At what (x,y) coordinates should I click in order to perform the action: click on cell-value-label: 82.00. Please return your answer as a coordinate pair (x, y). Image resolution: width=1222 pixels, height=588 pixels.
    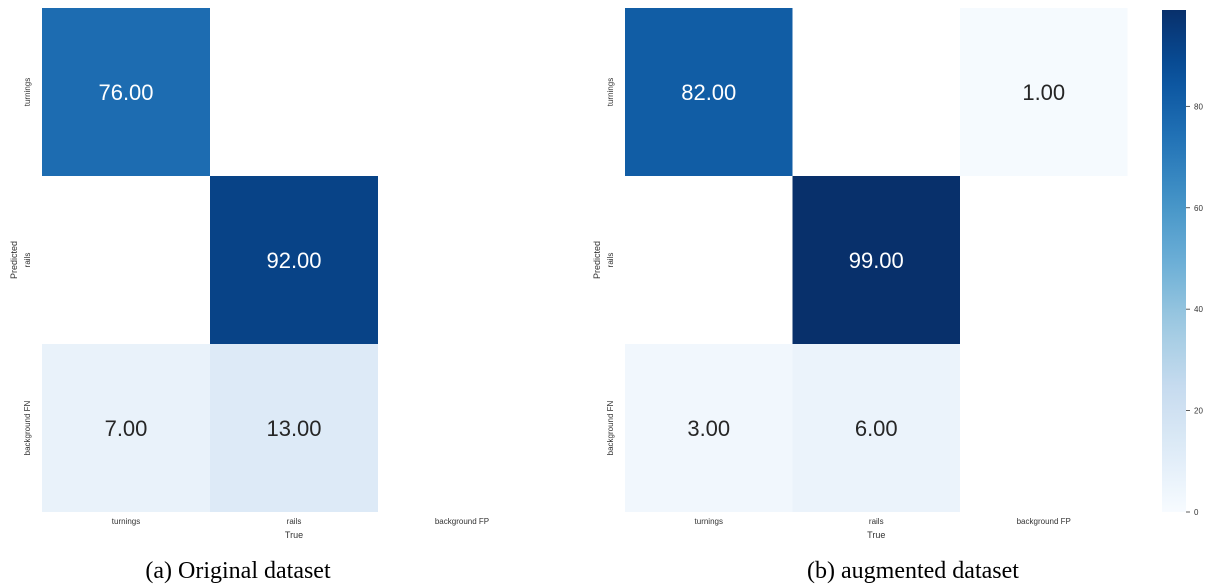
    Looking at the image, I should click on (708, 92).